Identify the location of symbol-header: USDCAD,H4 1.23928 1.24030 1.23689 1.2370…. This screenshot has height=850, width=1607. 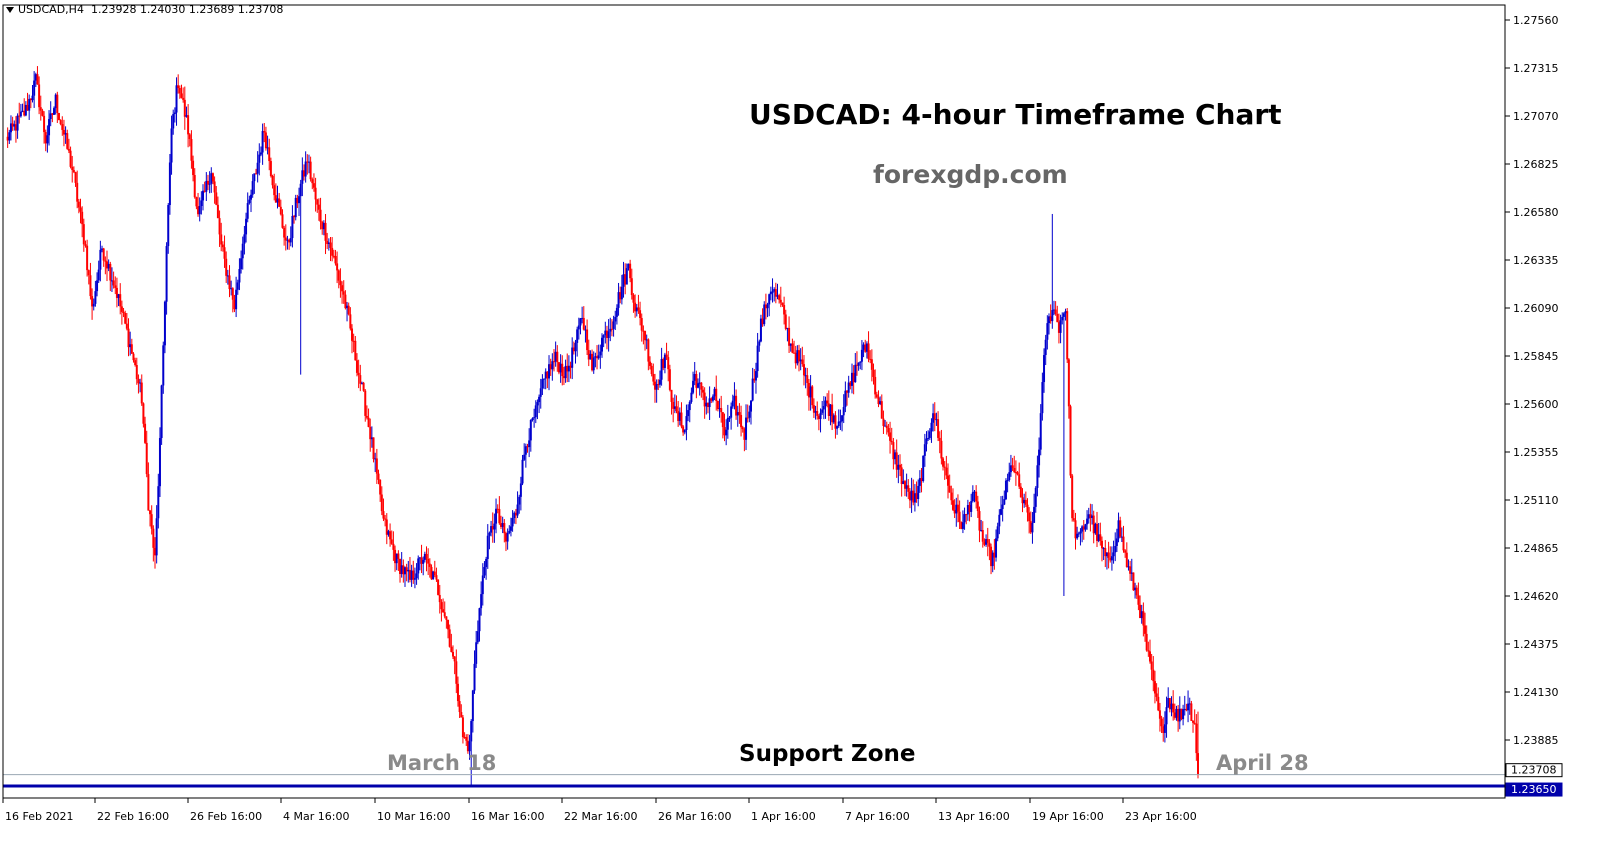
(144, 9).